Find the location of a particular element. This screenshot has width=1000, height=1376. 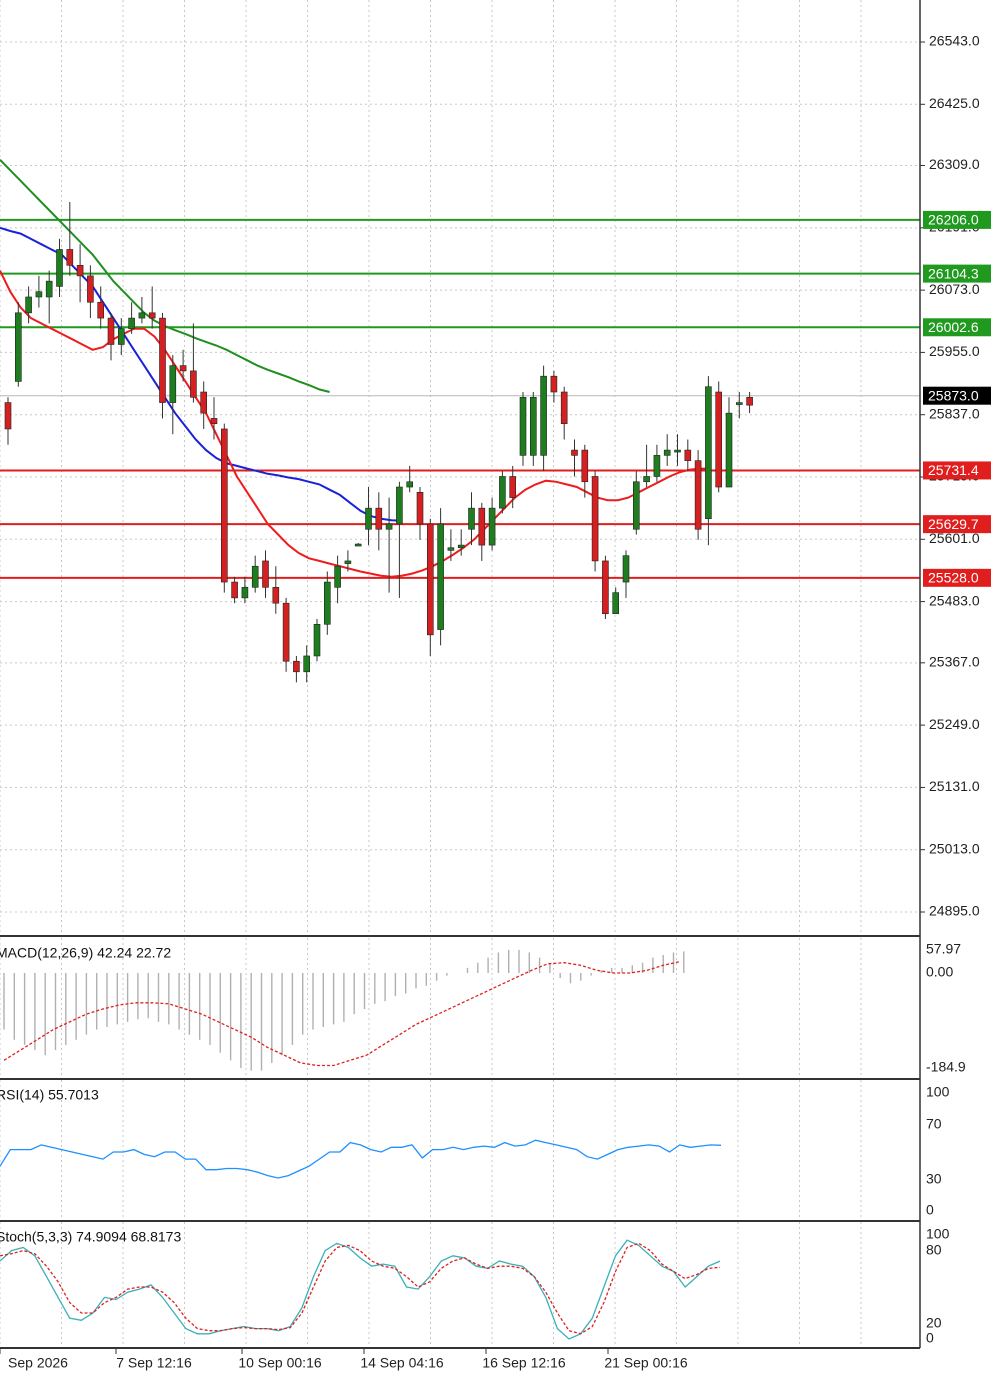

current-price-badge is located at coordinates (957, 395).